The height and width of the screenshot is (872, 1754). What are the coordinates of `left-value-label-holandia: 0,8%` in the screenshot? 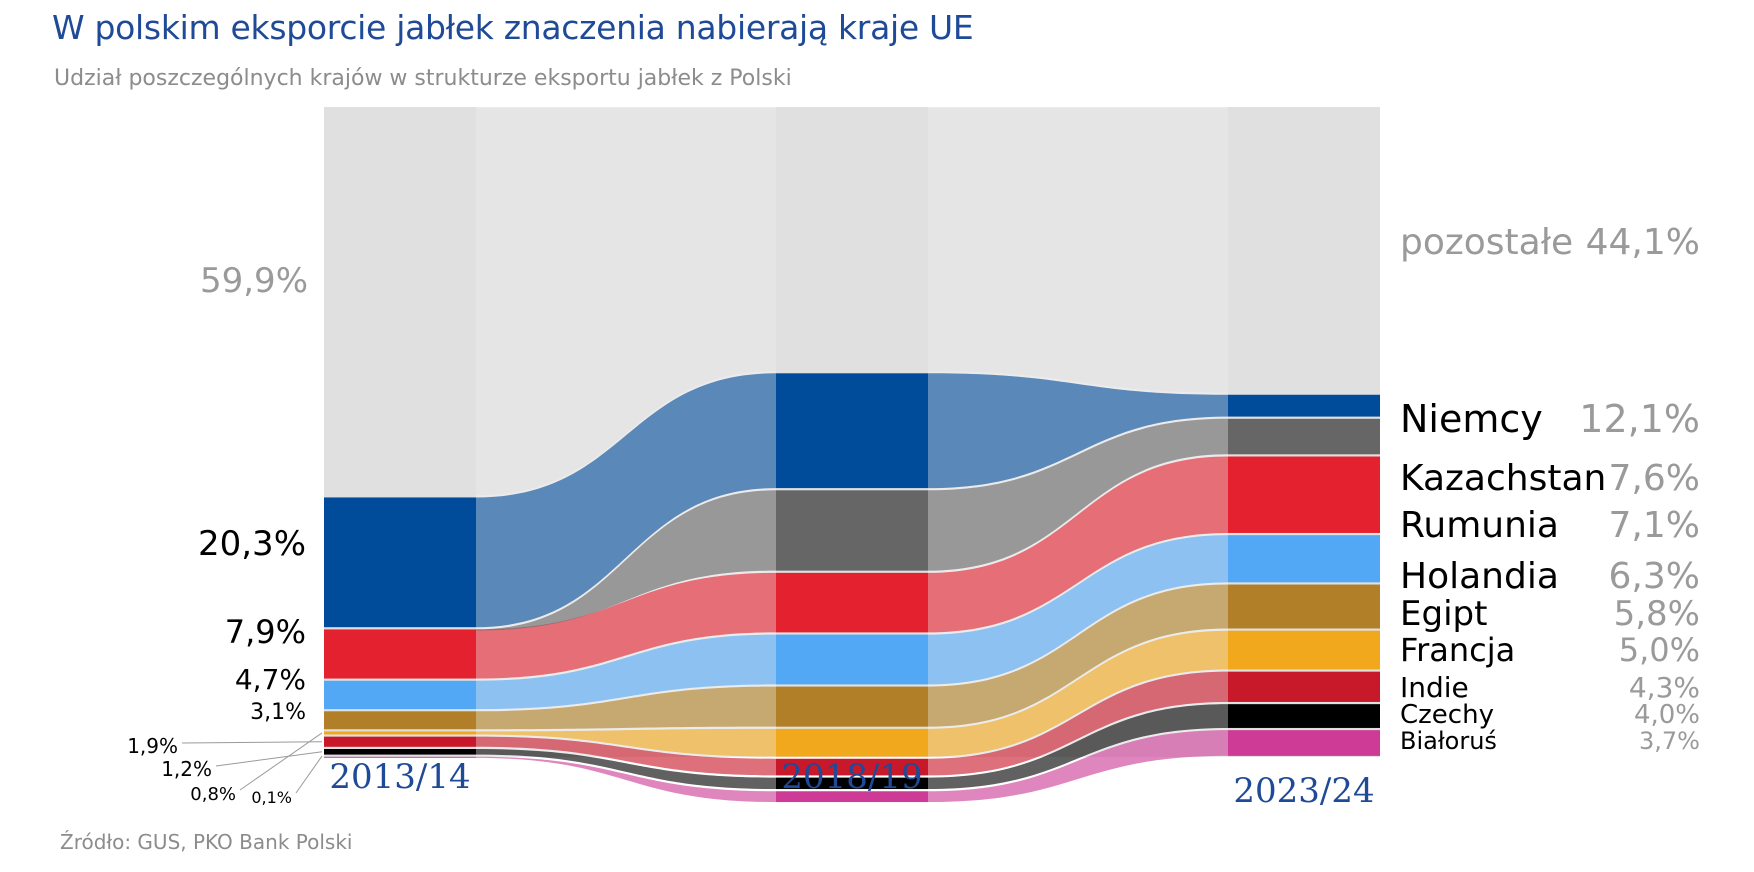 It's located at (213, 794).